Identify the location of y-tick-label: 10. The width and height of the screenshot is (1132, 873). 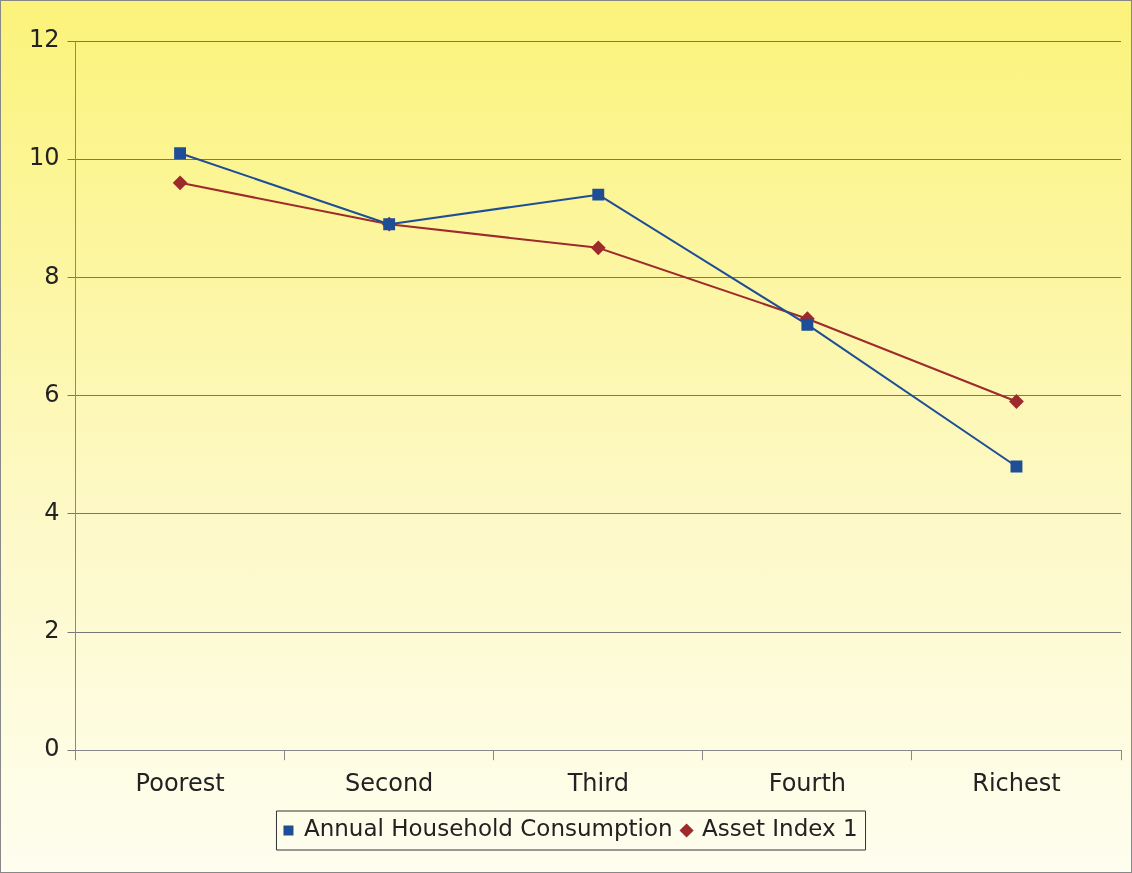
(44, 157).